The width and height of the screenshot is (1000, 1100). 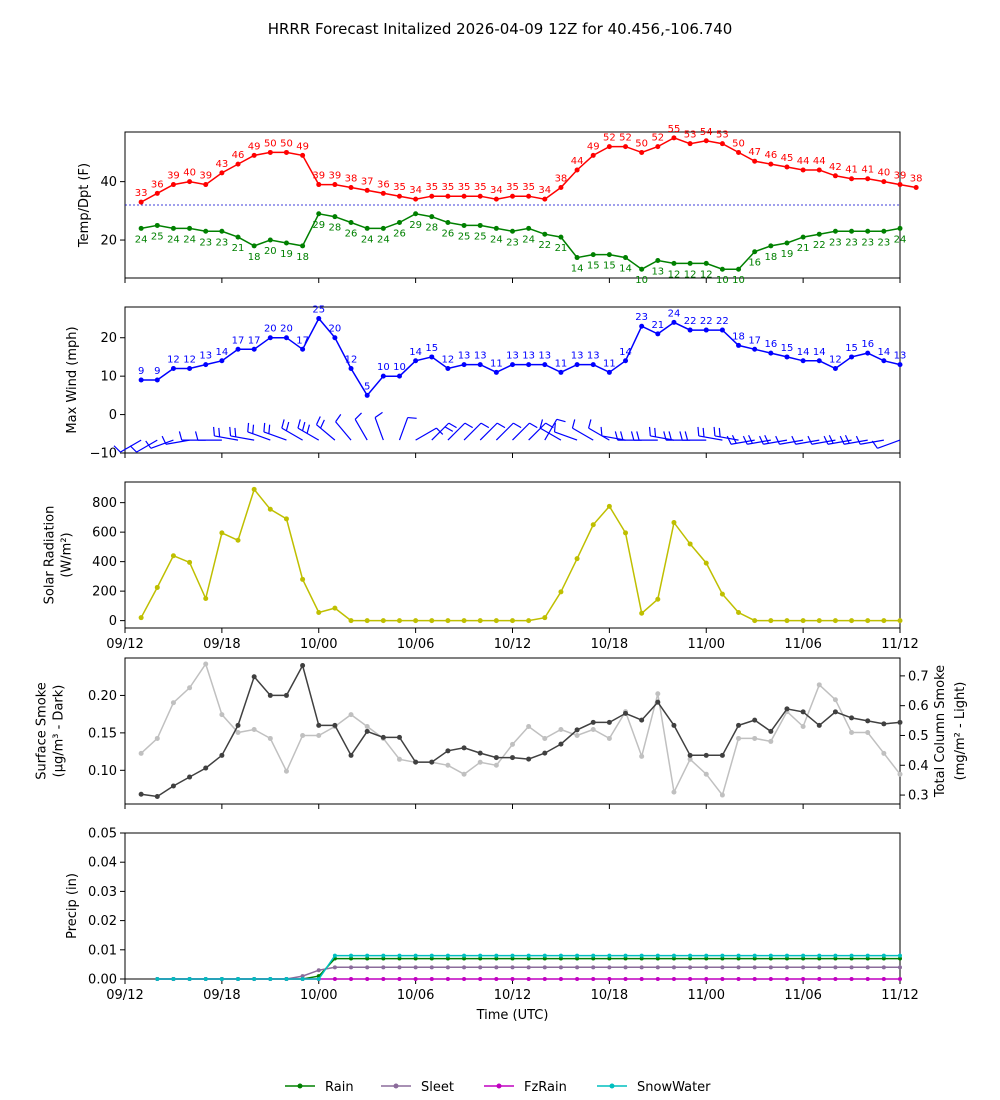 I want to click on legend-label: SnowWater, so click(x=674, y=1087).